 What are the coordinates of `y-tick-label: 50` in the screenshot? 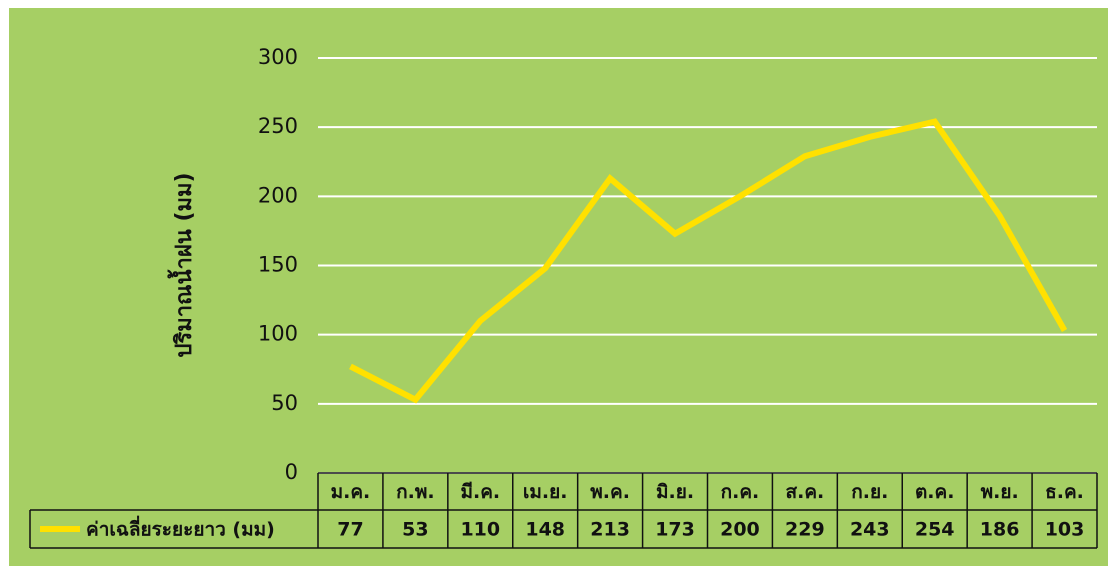 It's located at (284, 403).